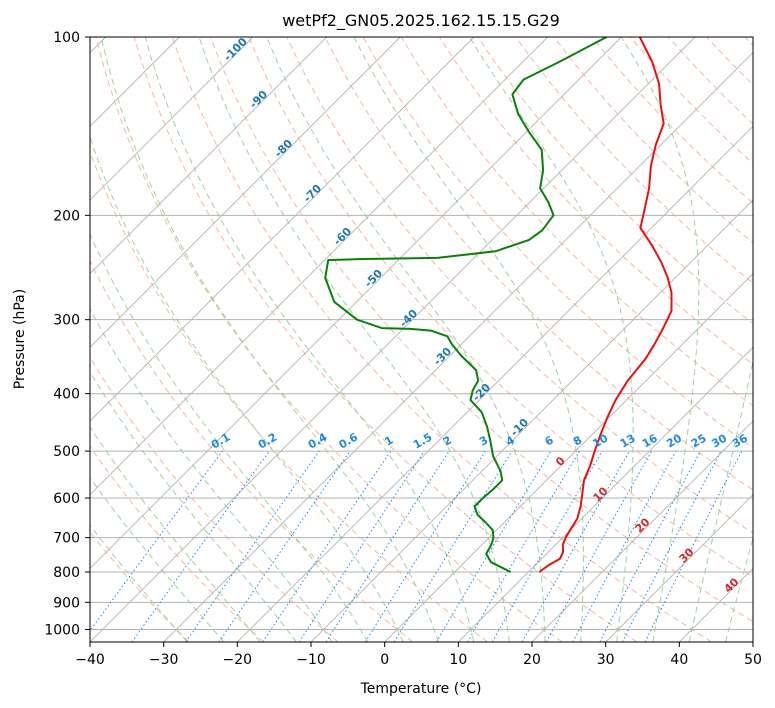  I want to click on y-axis-label: Pressure (hPa), so click(20, 339).